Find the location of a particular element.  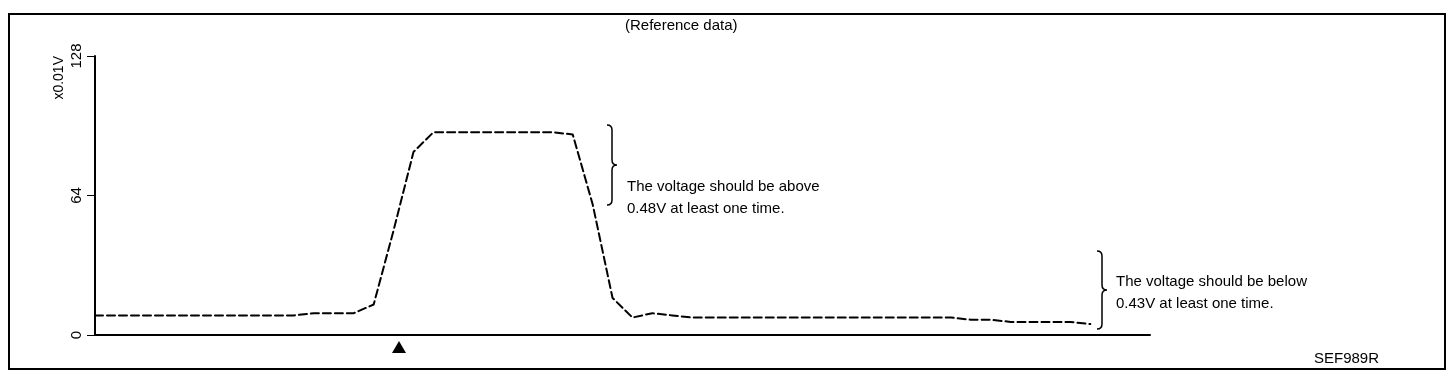

annotation: The voltage should be above 0.48V at least one time. is located at coordinates (725, 196).